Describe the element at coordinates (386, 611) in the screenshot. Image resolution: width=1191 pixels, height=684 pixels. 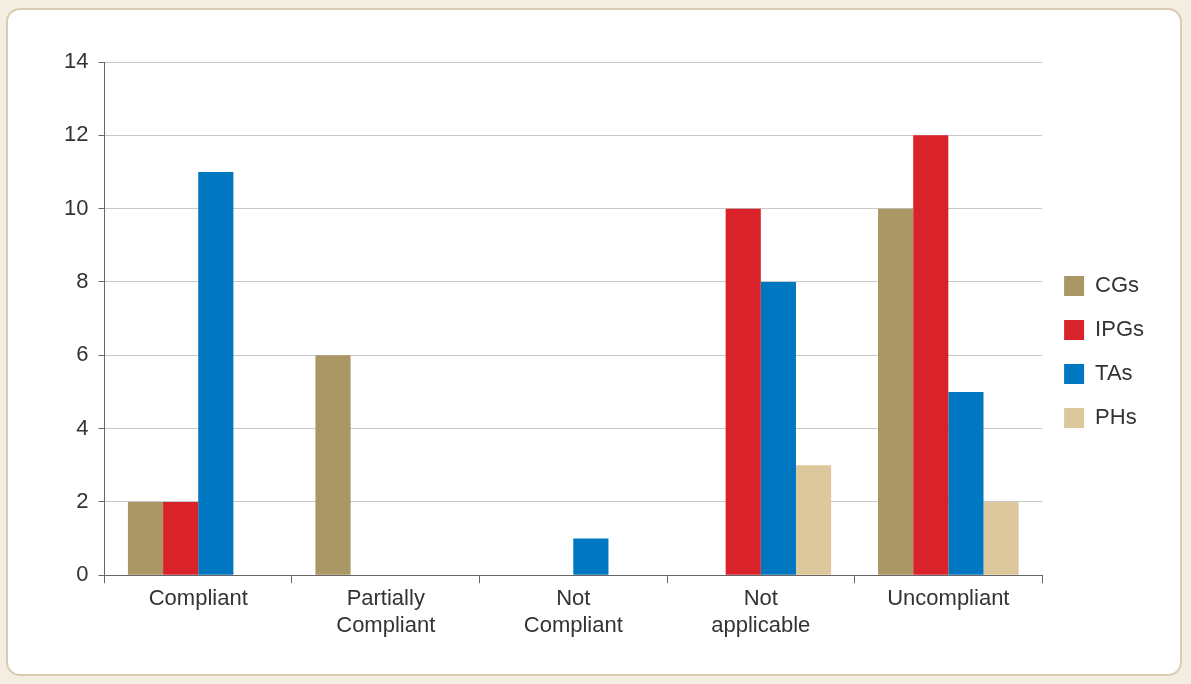
I see `x-tick-label: Partially Compliant` at that location.